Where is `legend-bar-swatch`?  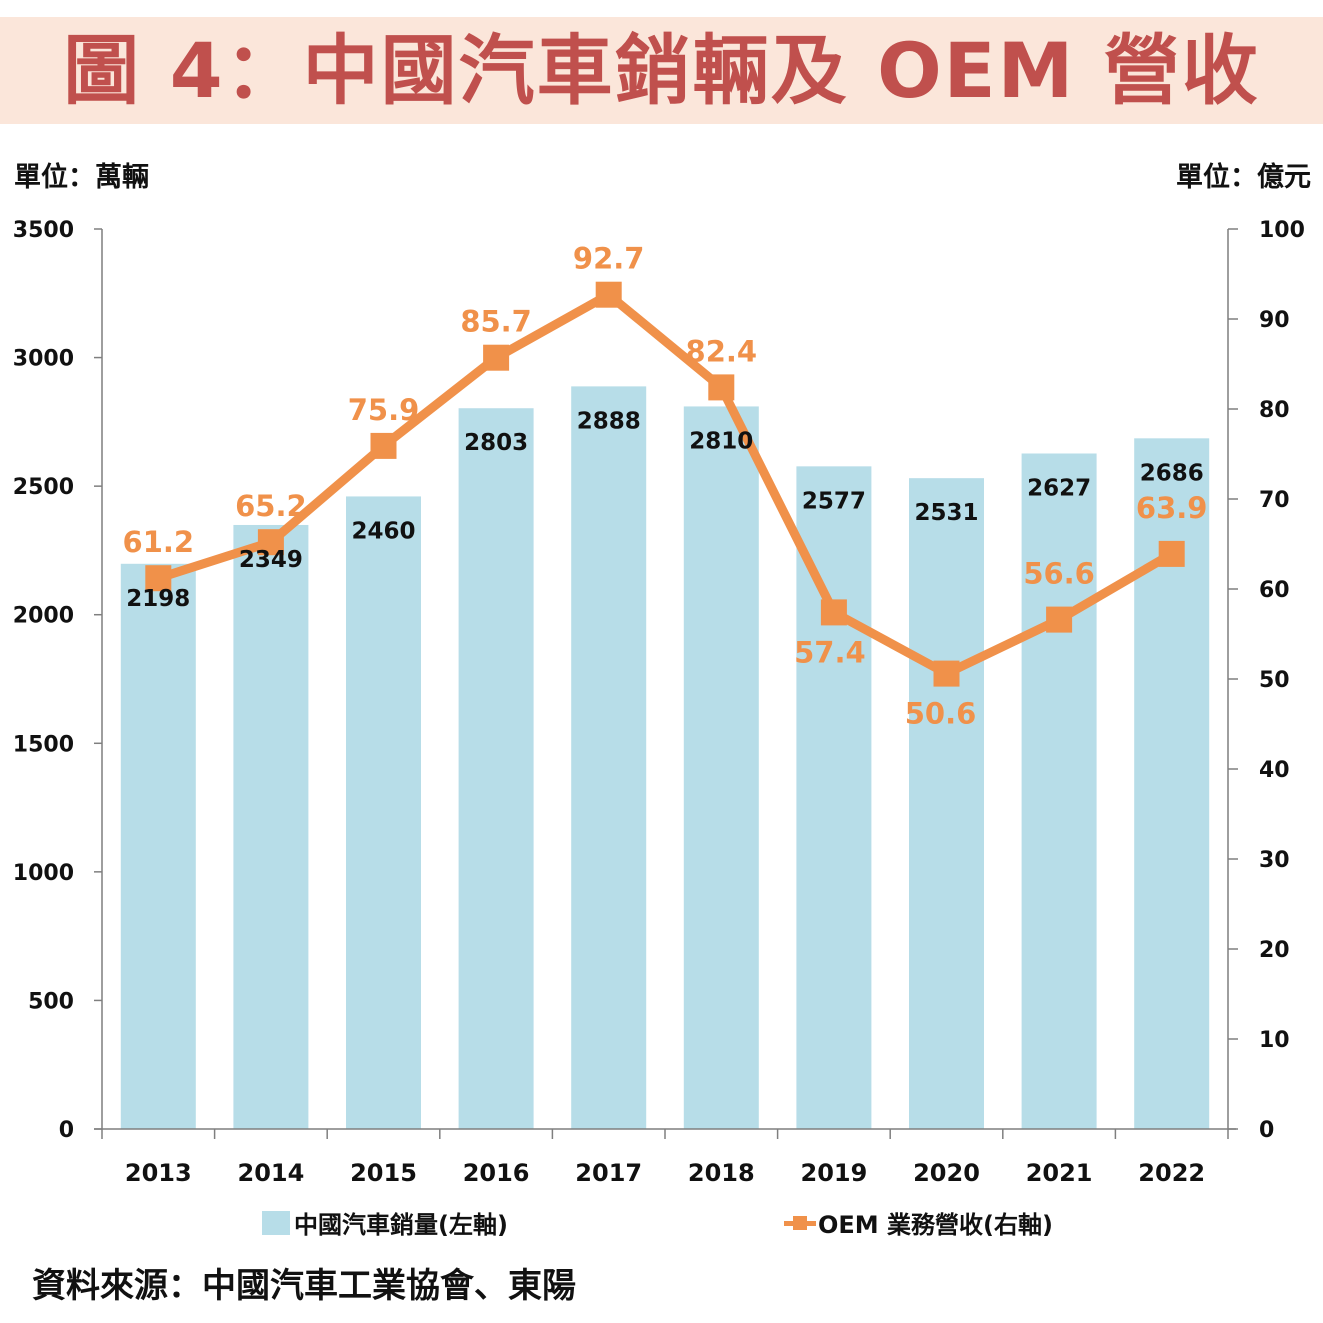 legend-bar-swatch is located at coordinates (276, 1222).